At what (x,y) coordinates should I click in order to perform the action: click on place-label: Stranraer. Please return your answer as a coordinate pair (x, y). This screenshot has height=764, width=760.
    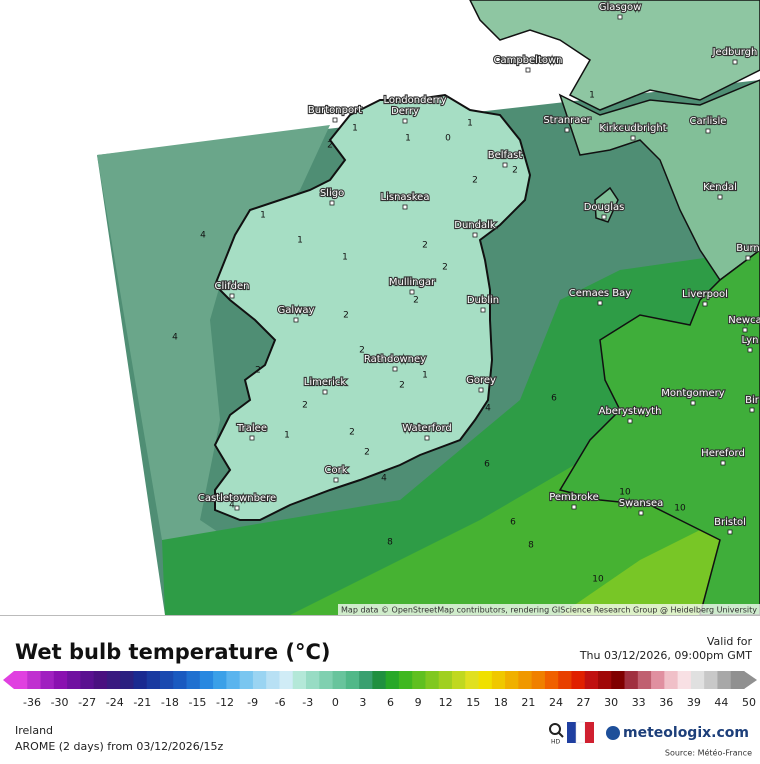
    Looking at the image, I should click on (567, 120).